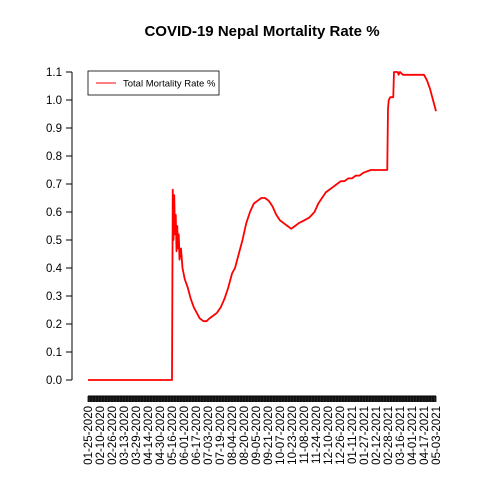 The width and height of the screenshot is (480, 480). I want to click on x-tick-label: 10-07-2020, so click(281, 435).